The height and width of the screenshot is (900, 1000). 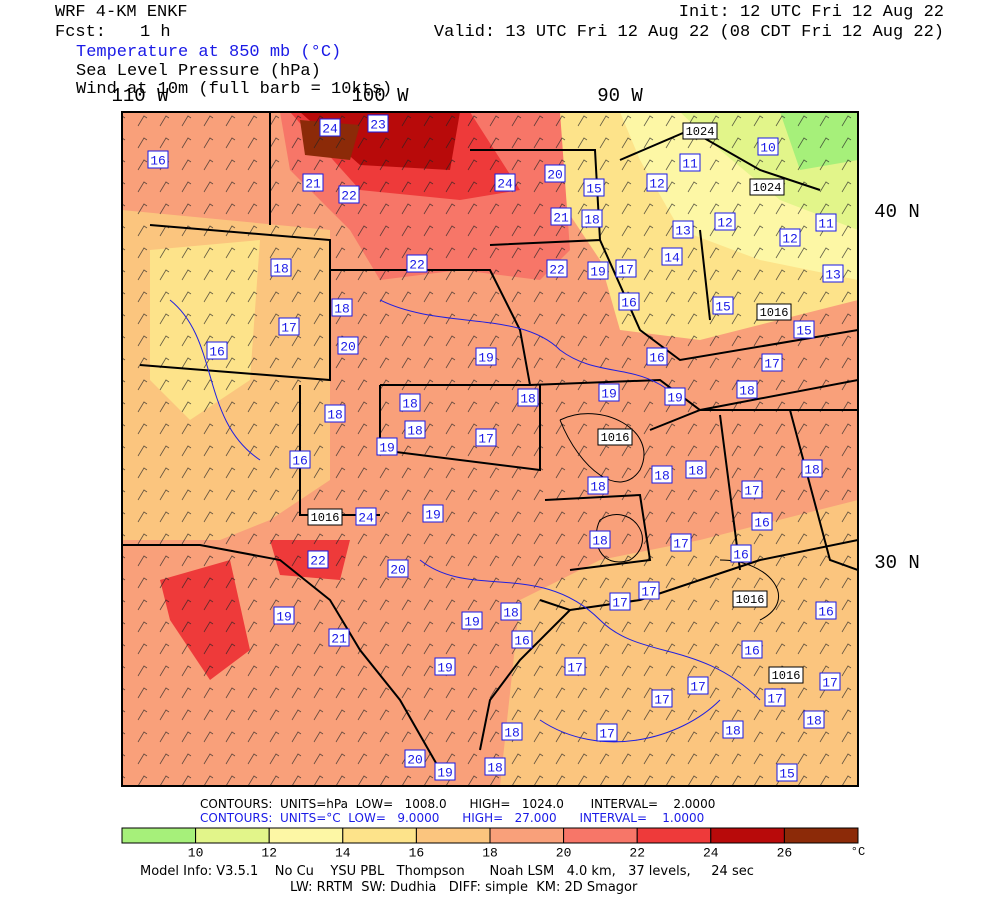 I want to click on pressure-label: 1024, so click(x=767, y=188).